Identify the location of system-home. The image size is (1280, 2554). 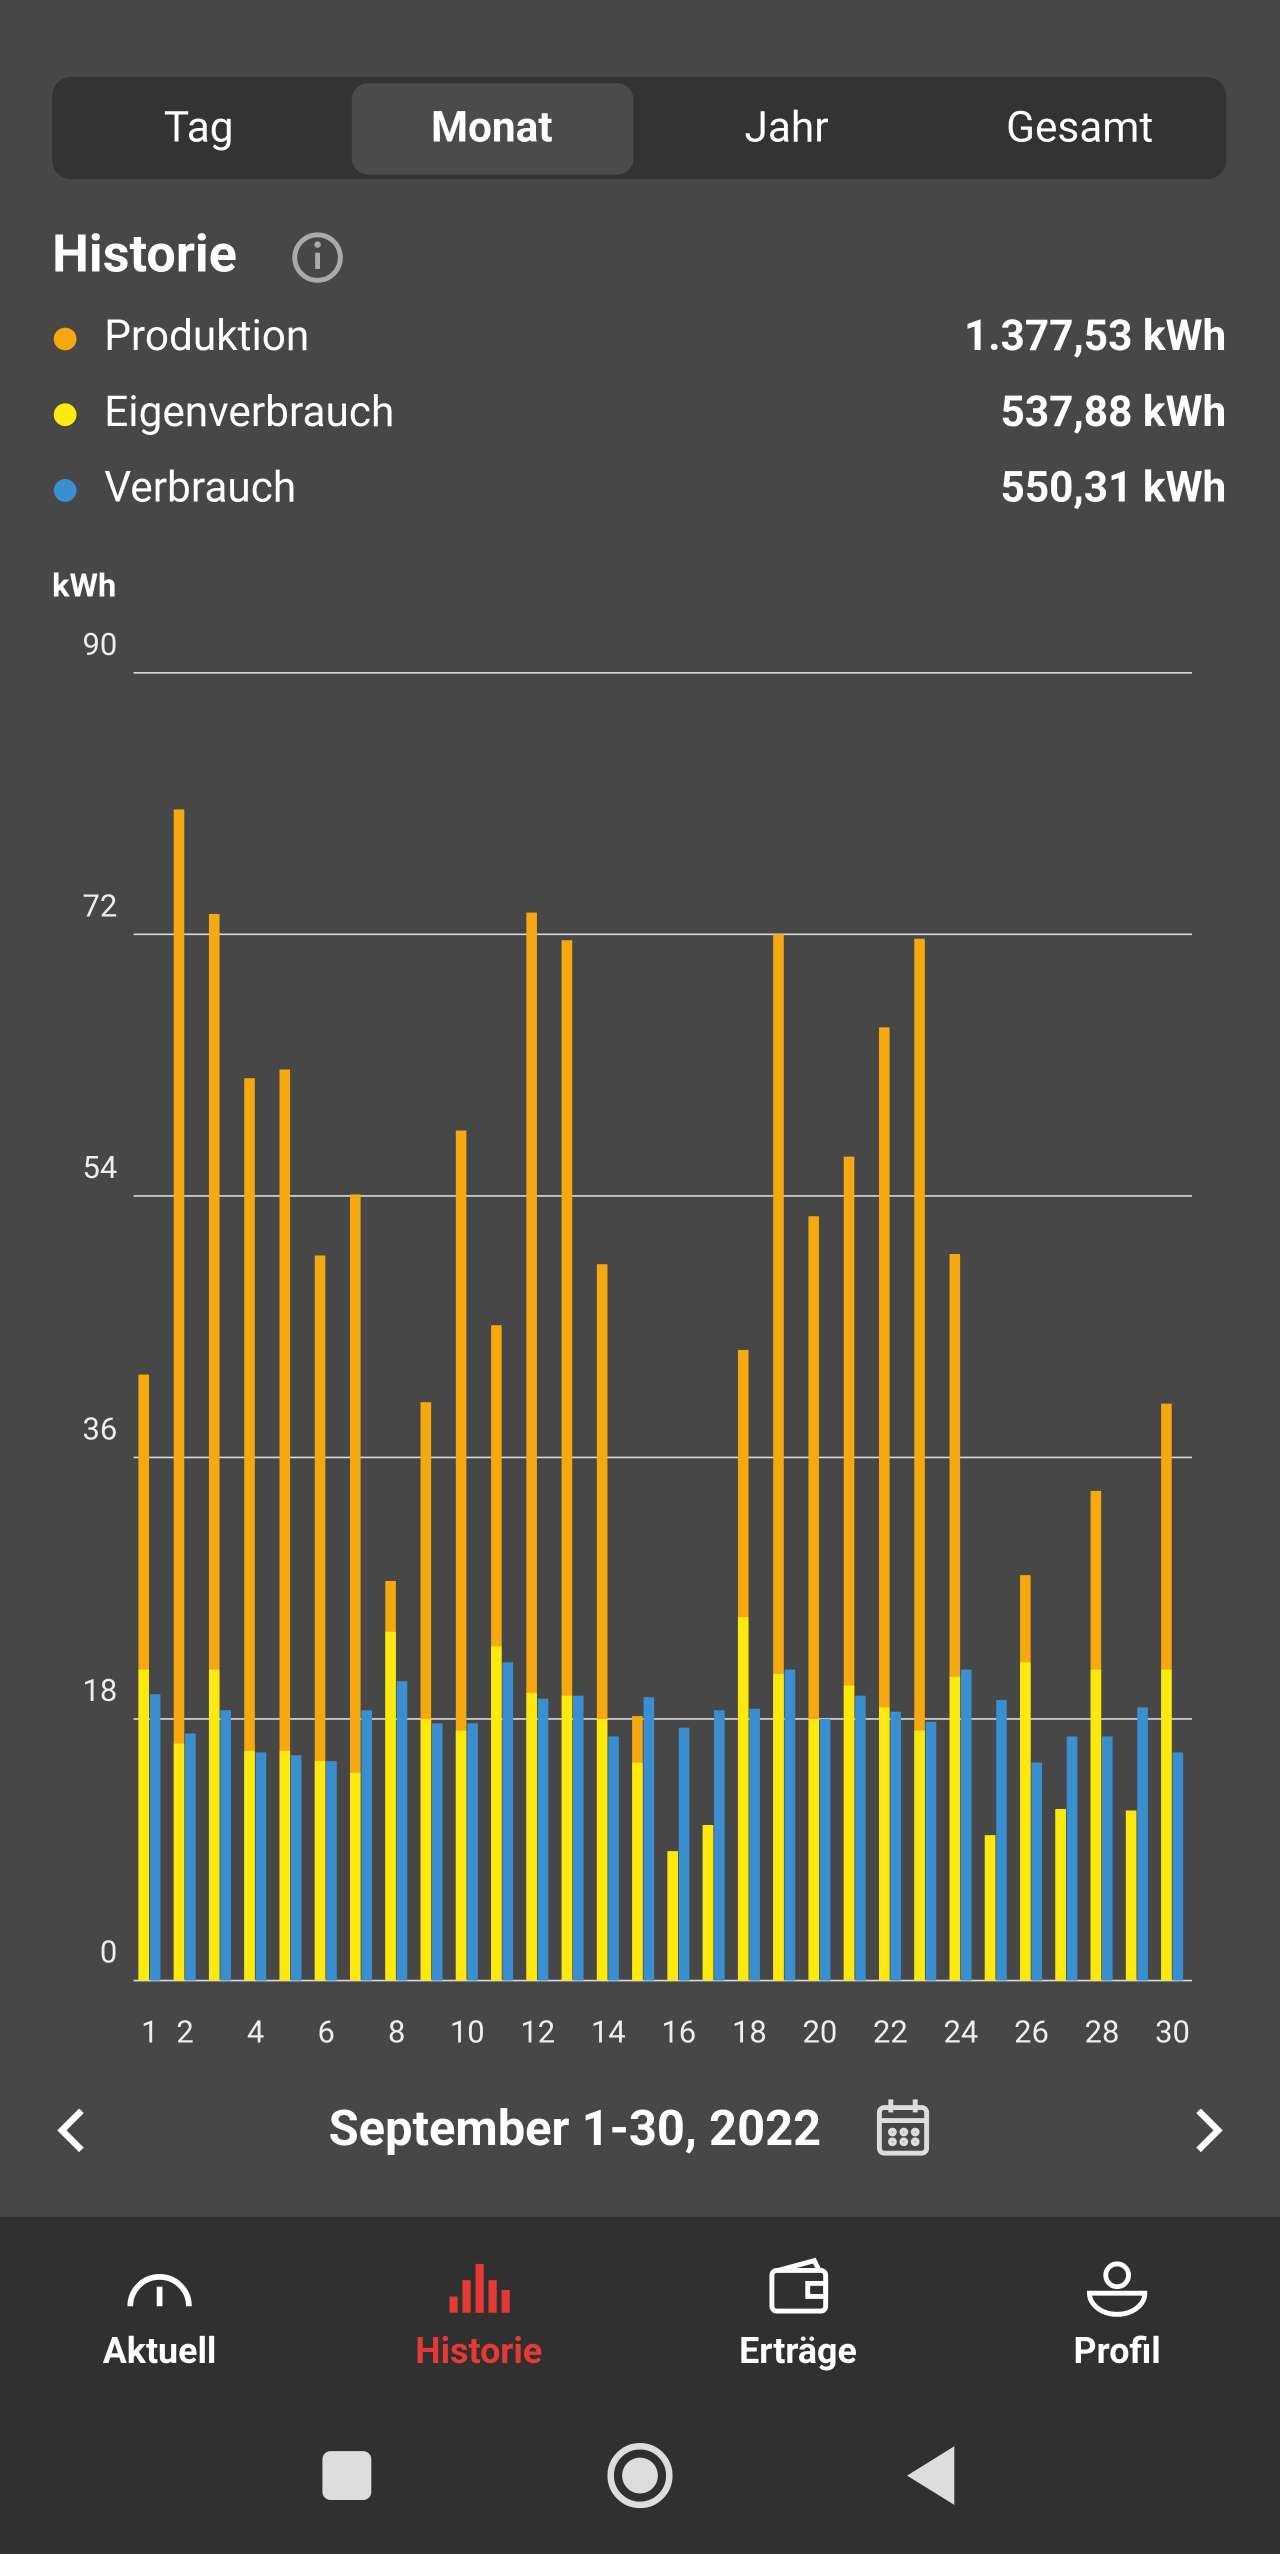
(640, 2476).